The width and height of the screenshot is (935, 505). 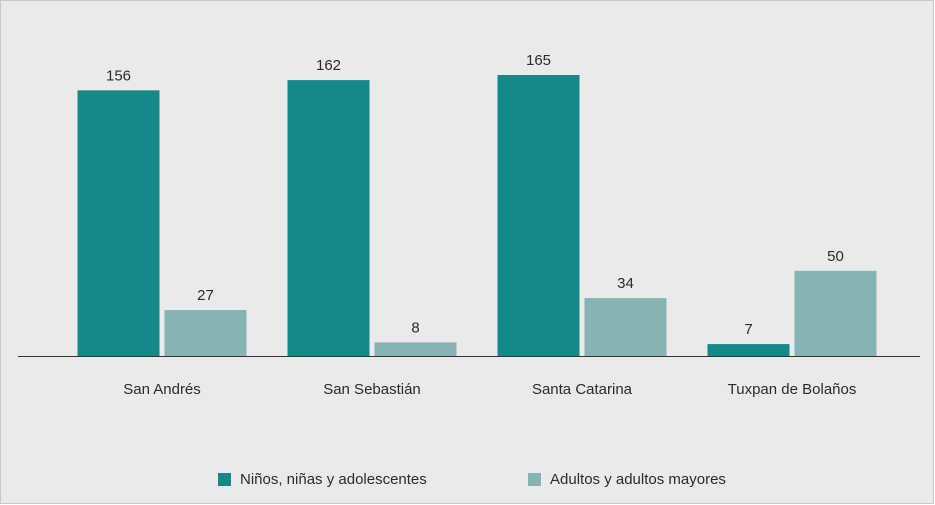 What do you see at coordinates (118, 75) in the screenshot?
I see `value-label: 156` at bounding box center [118, 75].